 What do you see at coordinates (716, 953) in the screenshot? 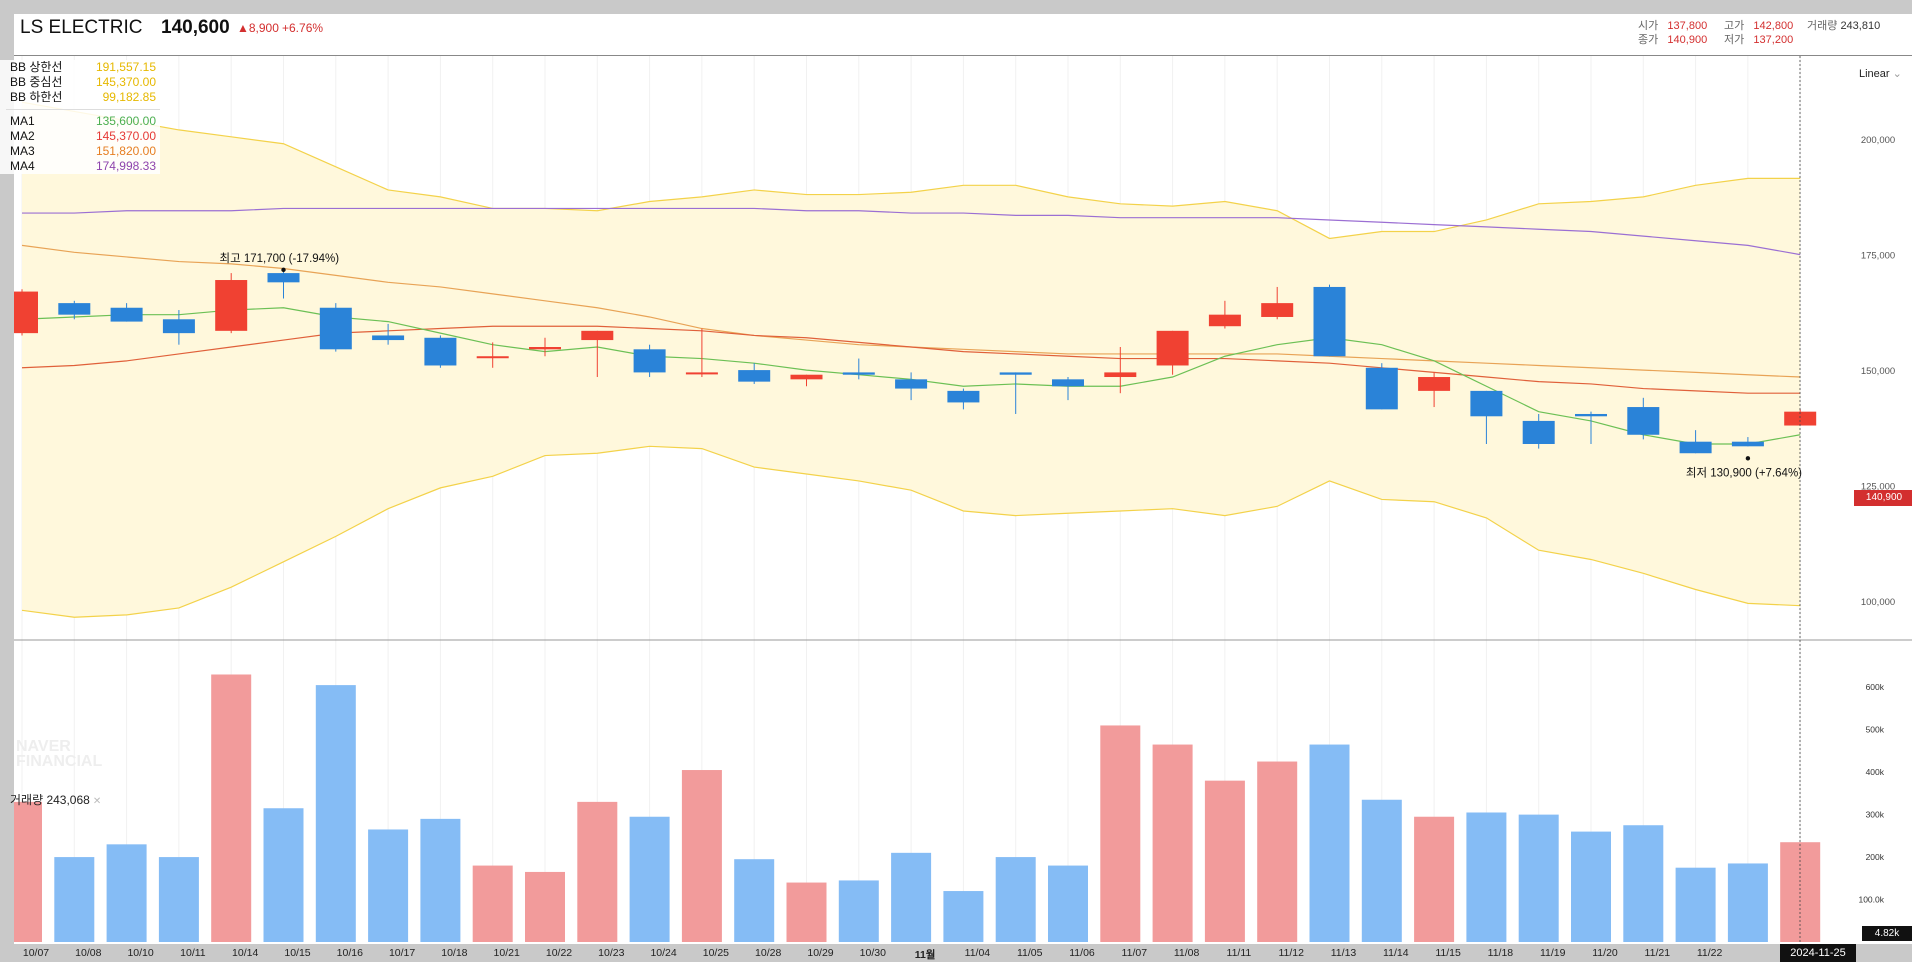
I see `x-tick-label: 10/25` at bounding box center [716, 953].